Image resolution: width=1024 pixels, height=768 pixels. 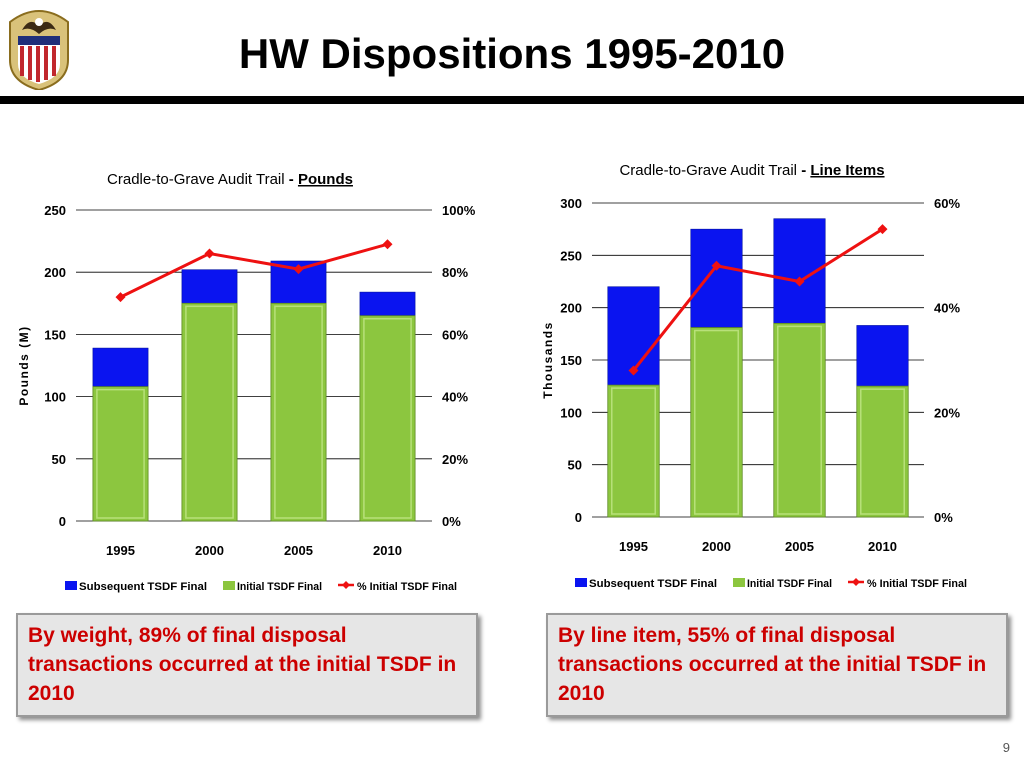 I want to click on y2-tick-label: 100%, so click(x=459, y=210).